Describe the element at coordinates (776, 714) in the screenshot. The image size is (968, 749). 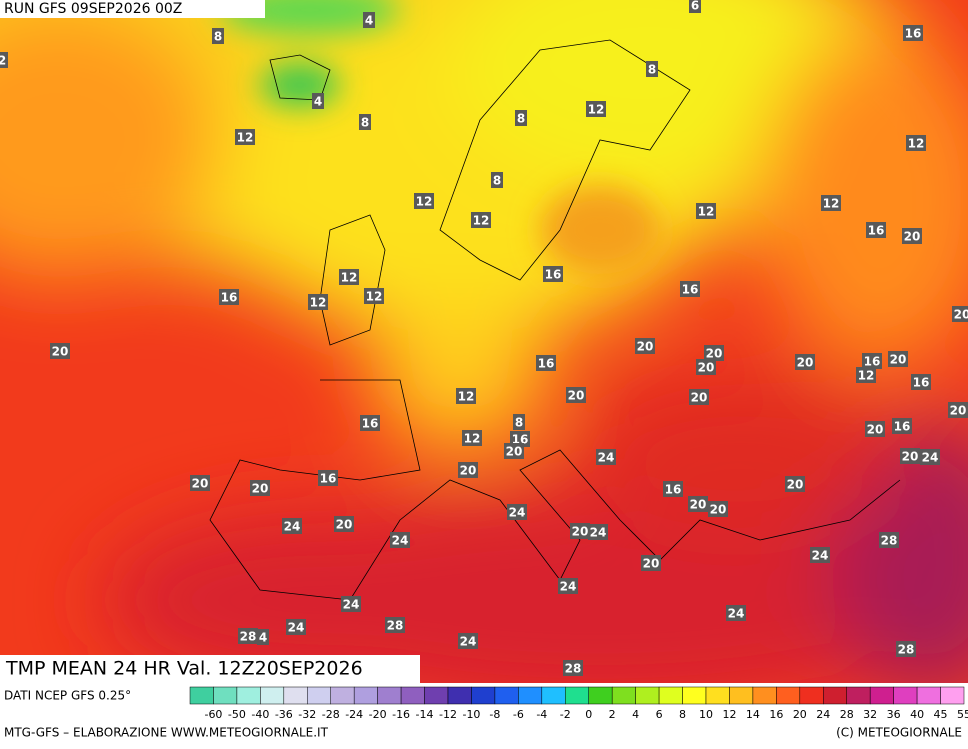
I see `scale-label: 16` at that location.